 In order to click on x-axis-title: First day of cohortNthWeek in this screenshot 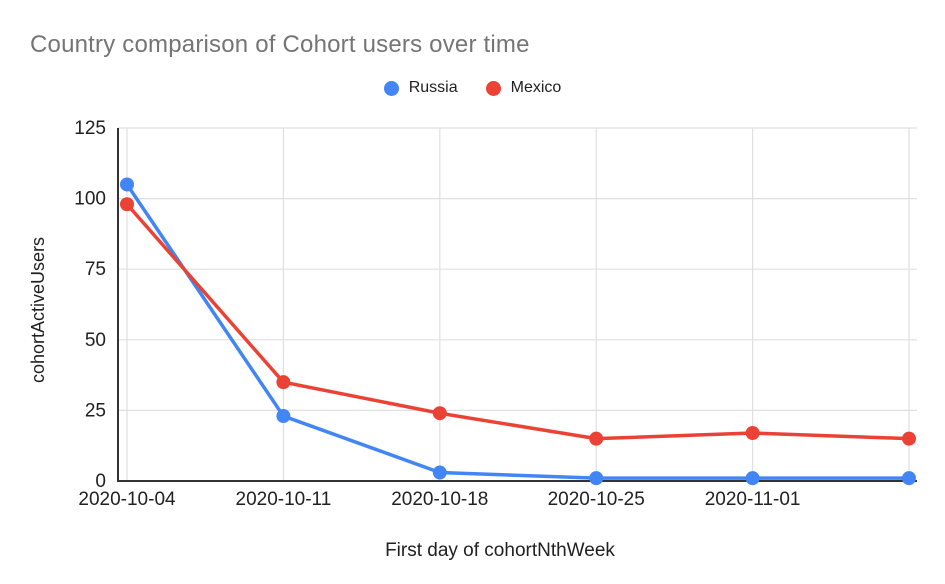, I will do `click(500, 550)`.